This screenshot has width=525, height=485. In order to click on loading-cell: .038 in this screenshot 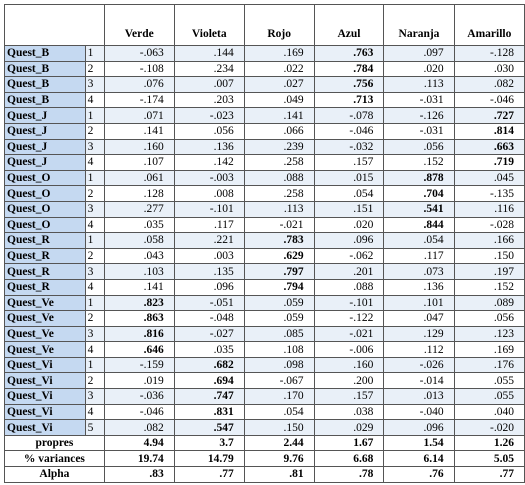, I will do `click(349, 412)`.